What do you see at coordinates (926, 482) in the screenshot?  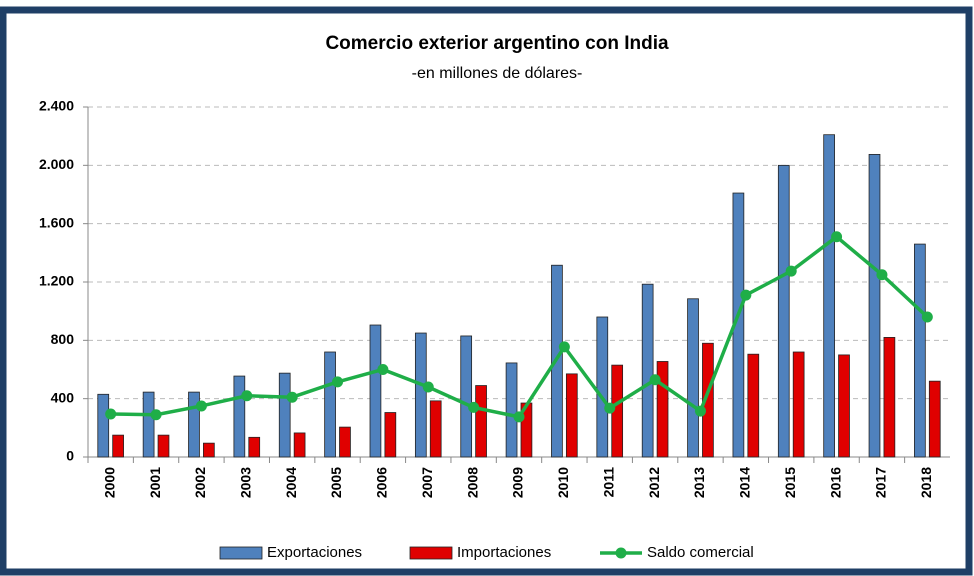 I see `x-tick-label: 2018` at bounding box center [926, 482].